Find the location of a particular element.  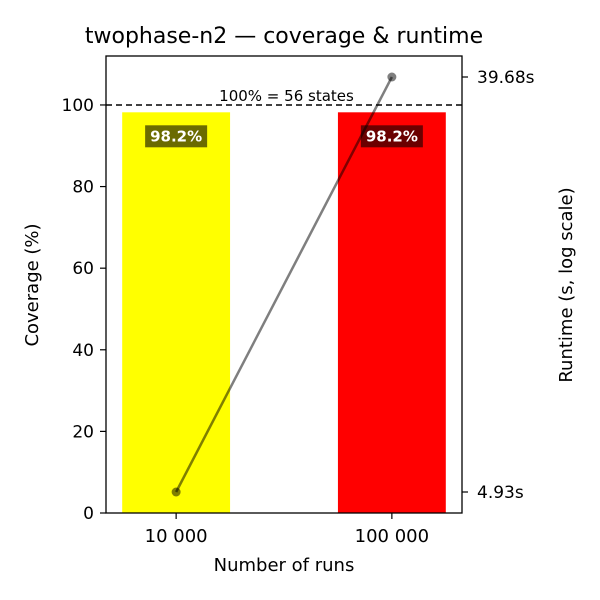

right-y-tick-label: 39.68s is located at coordinates (506, 78).